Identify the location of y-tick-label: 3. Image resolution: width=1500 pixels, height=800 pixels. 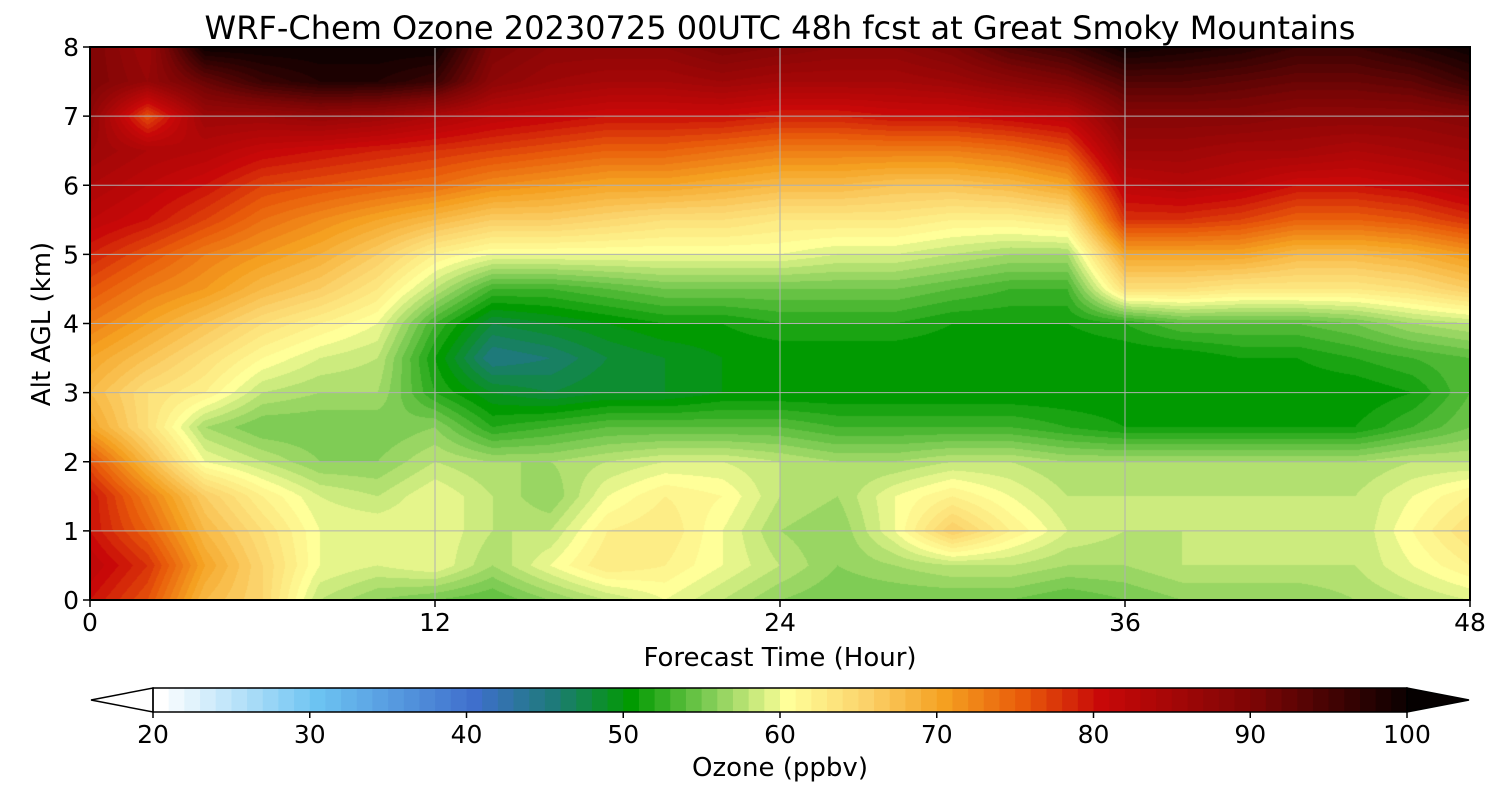
(71, 393).